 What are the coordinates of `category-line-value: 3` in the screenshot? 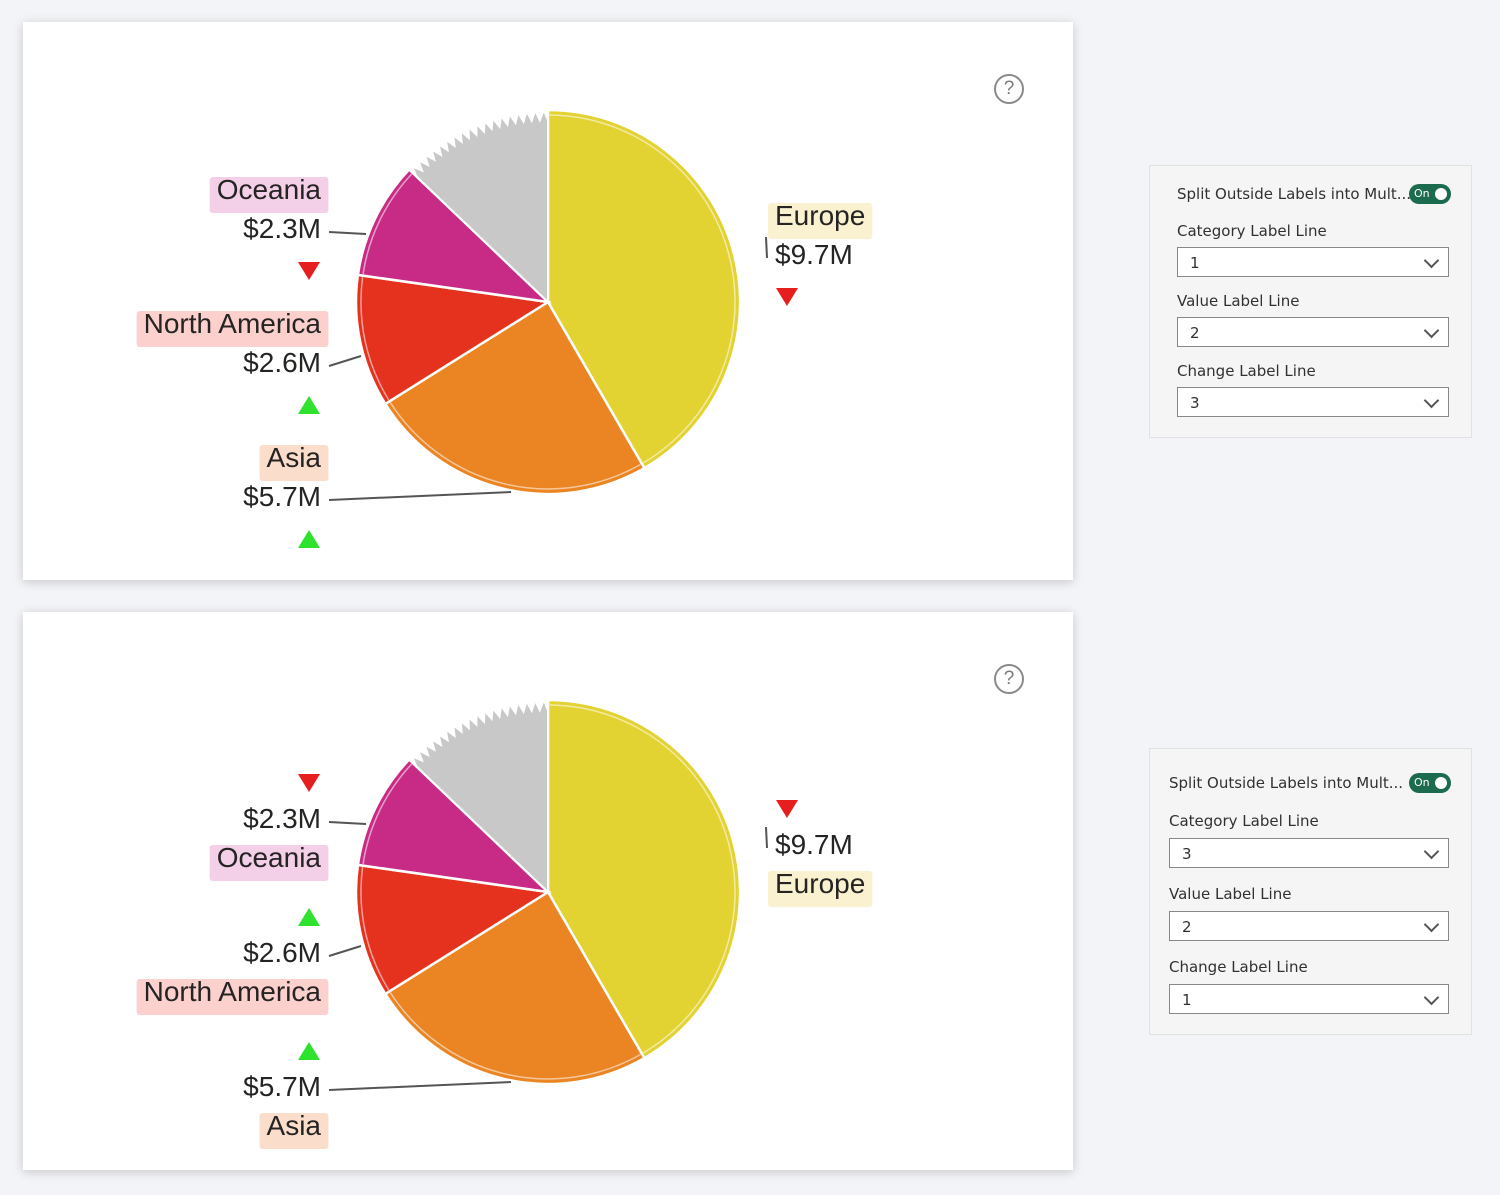 It's located at (1187, 854).